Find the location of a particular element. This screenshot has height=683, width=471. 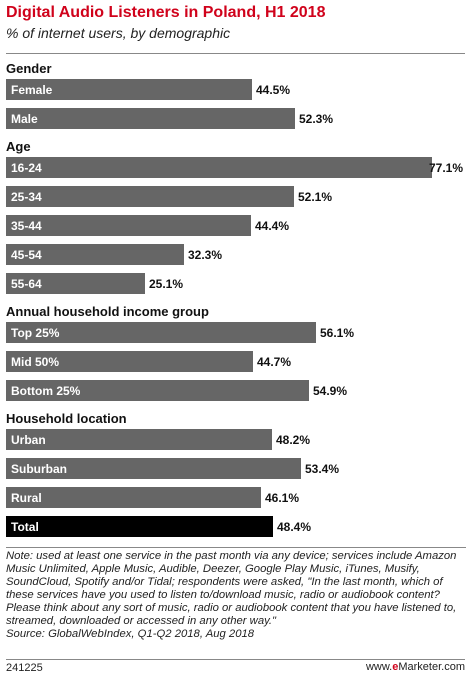

header-divider is located at coordinates (235, 53).